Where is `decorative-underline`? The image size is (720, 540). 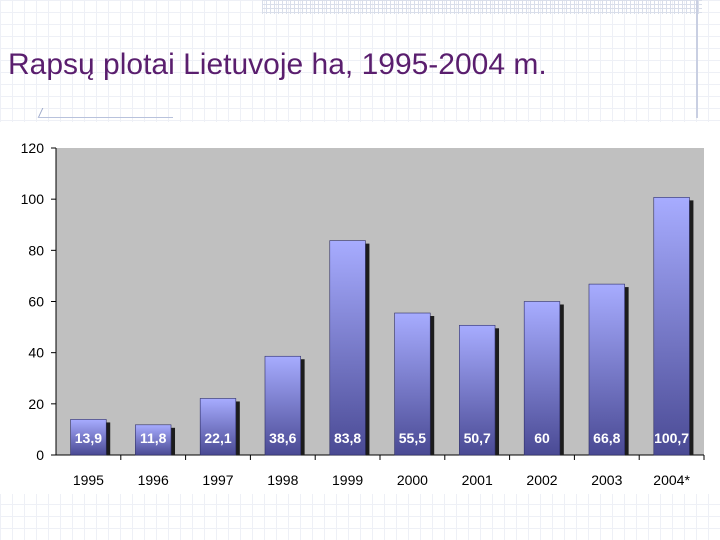 decorative-underline is located at coordinates (105, 117).